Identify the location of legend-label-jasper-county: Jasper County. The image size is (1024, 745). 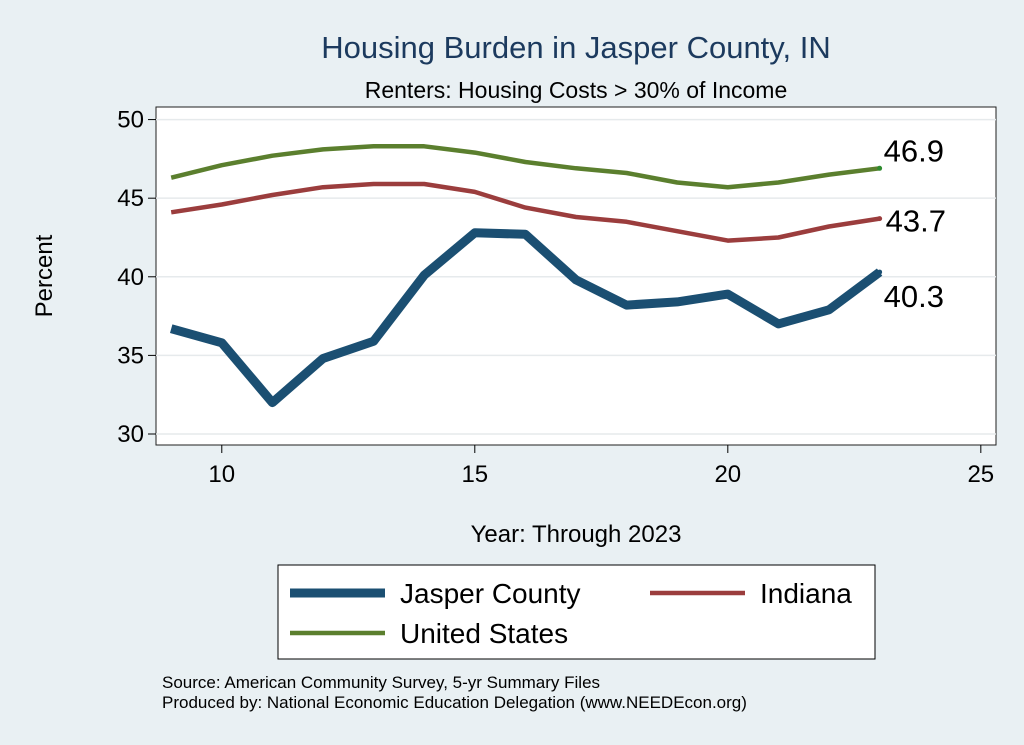
(490, 593).